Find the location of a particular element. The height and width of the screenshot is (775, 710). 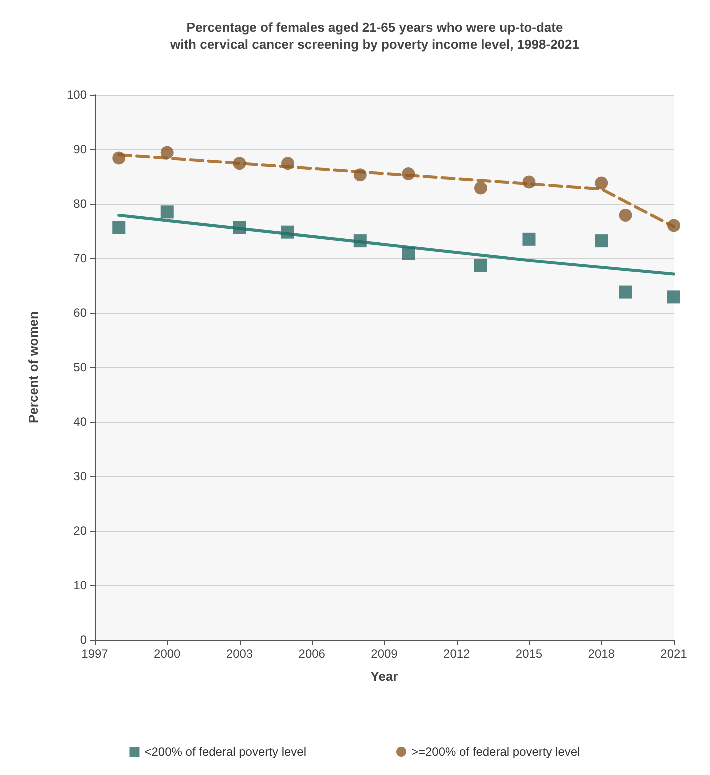

x-tick-label: 2018 is located at coordinates (602, 654).